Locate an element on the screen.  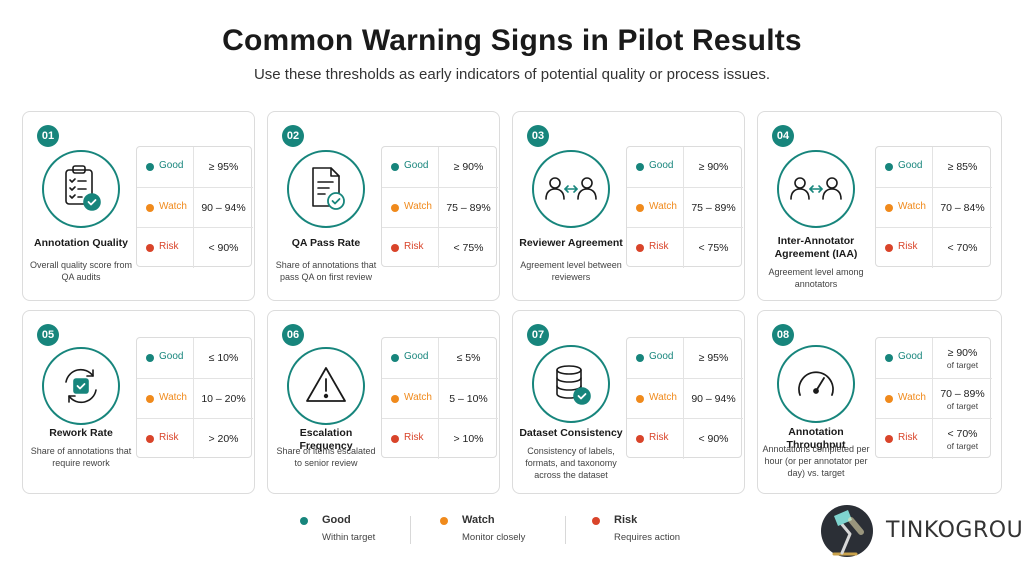
threshold-value-cell: ≥ 85% is located at coordinates (962, 167).